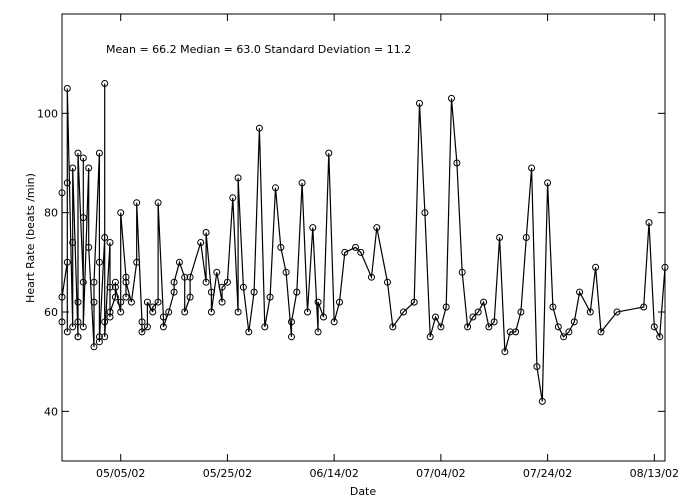 This screenshot has width=684, height=504. Describe the element at coordinates (440, 473) in the screenshot. I see `x-tick-label: 07/04/02` at that location.